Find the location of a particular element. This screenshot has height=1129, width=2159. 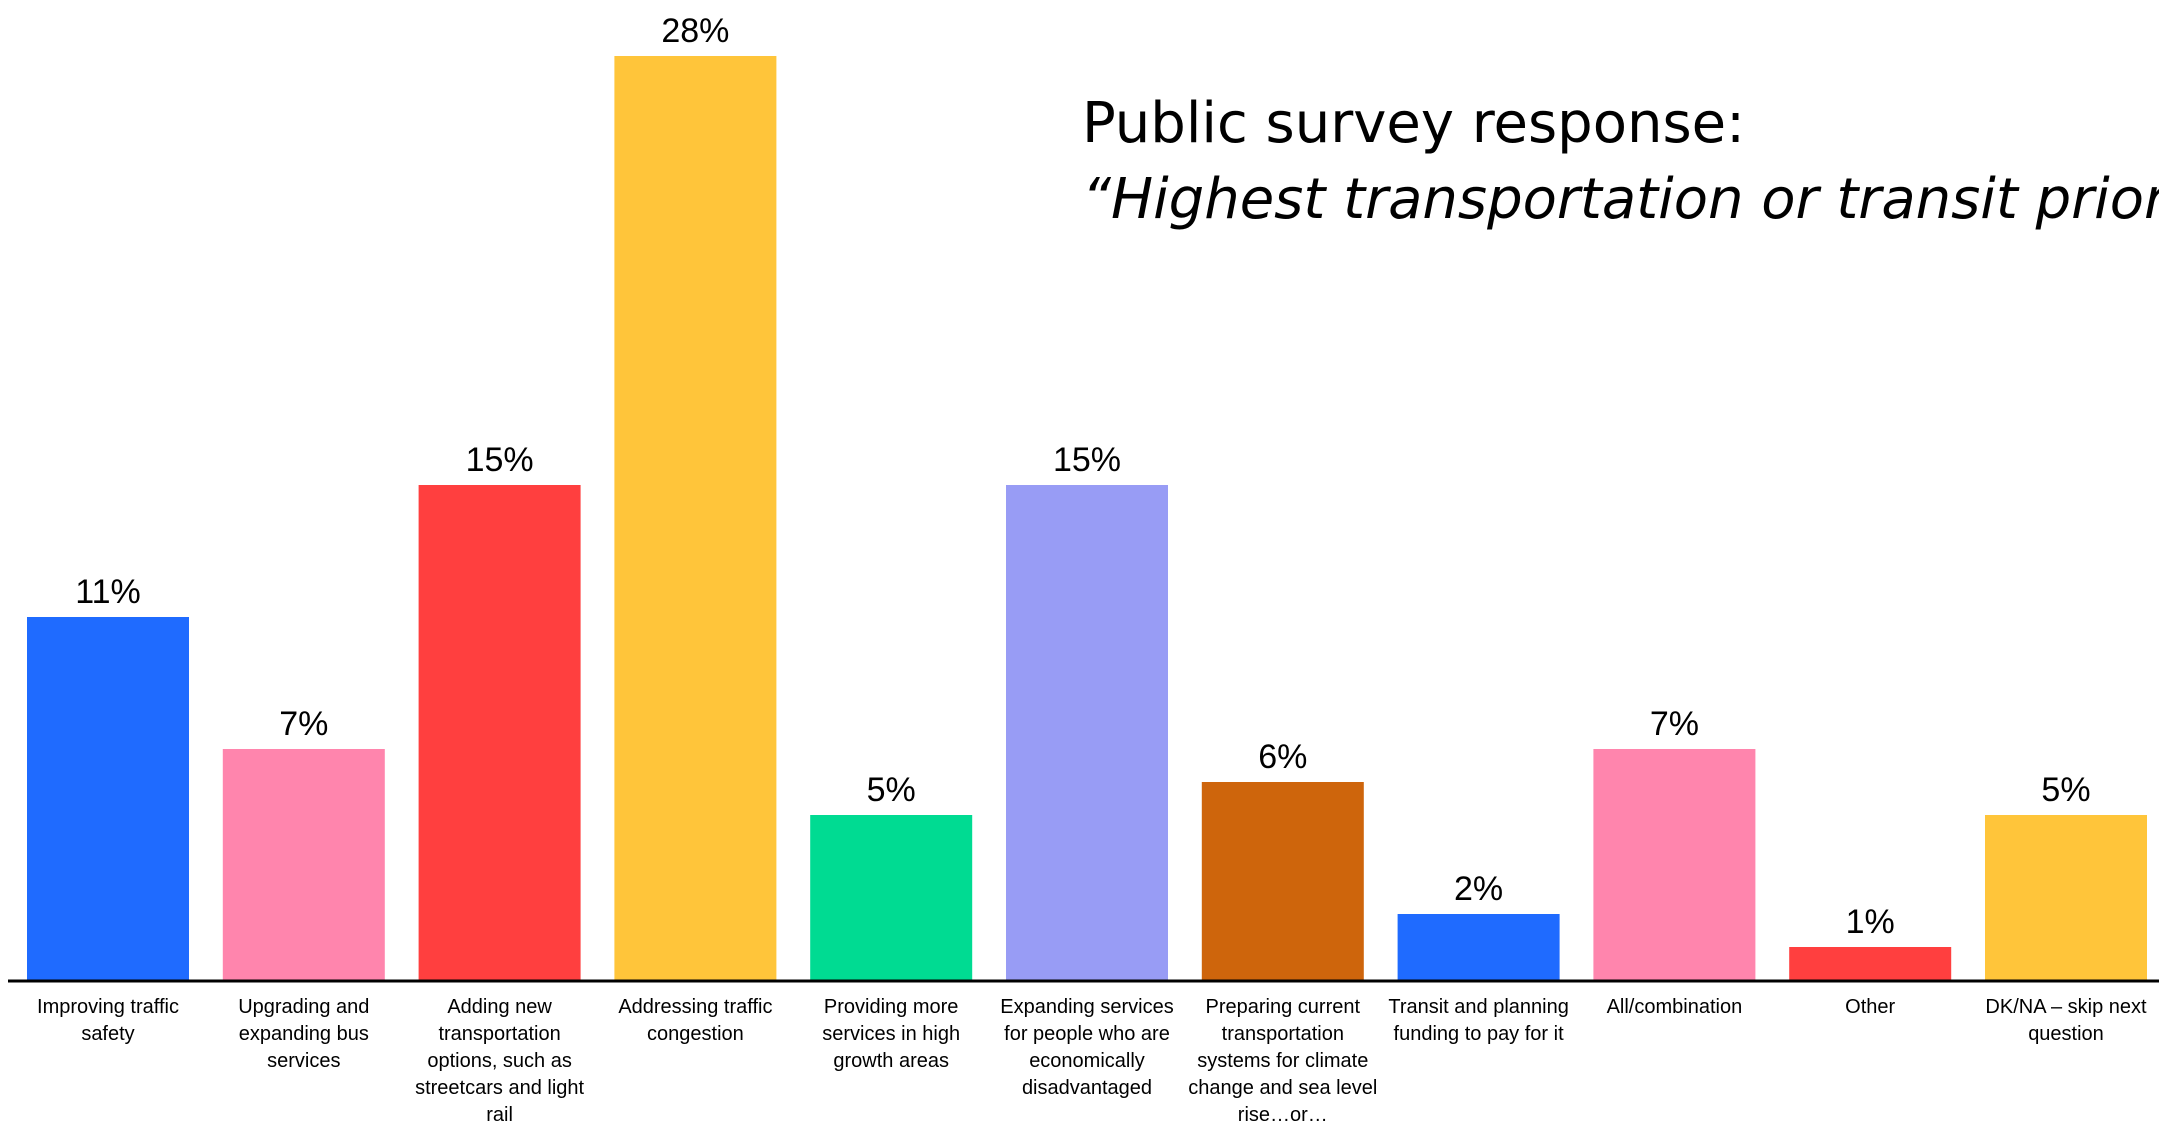

bar-value-label: 1% is located at coordinates (1870, 922).